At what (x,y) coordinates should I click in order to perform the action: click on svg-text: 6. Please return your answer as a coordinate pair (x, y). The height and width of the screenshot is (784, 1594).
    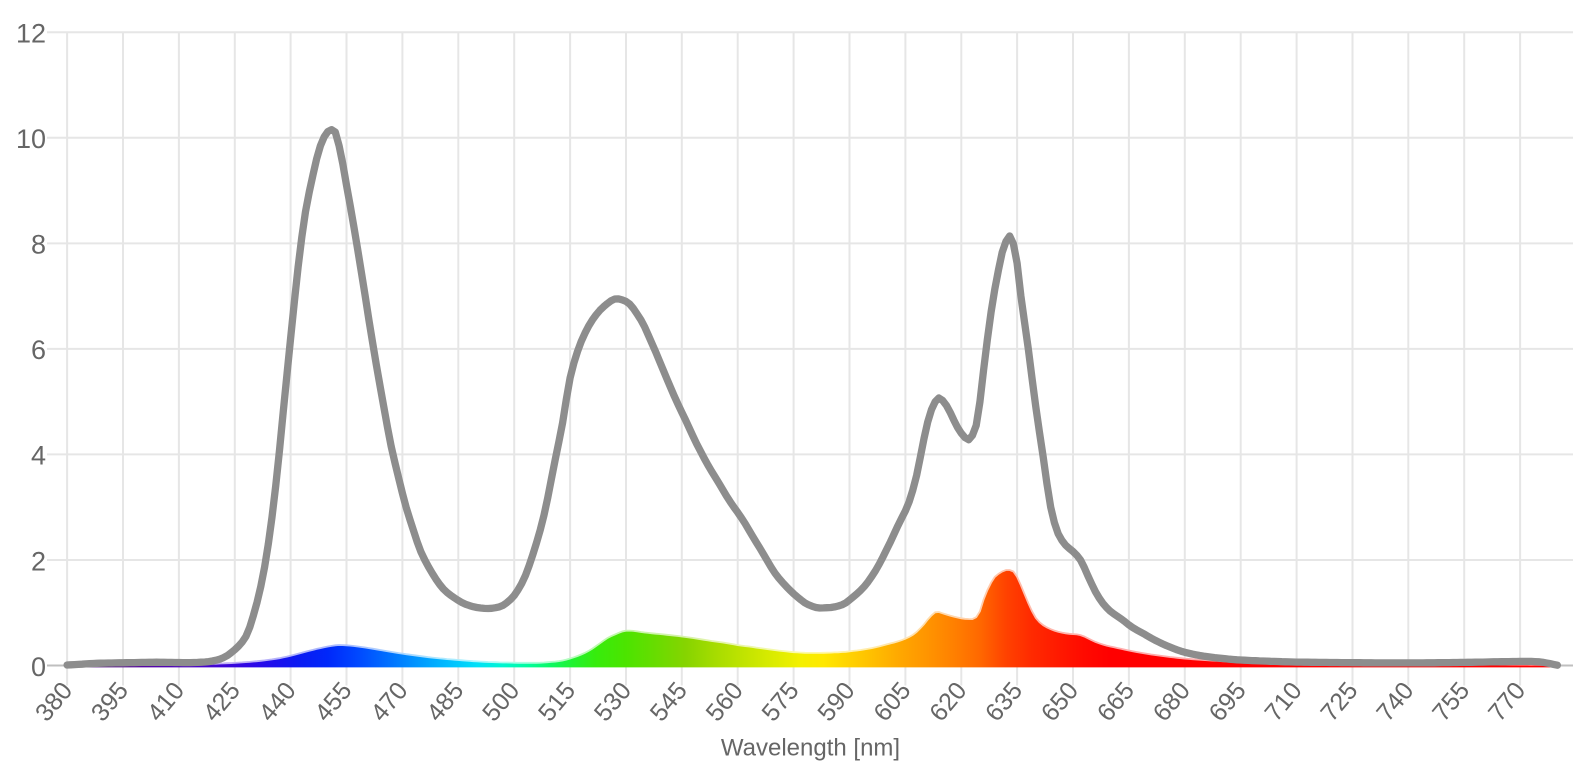
    Looking at the image, I should click on (38, 350).